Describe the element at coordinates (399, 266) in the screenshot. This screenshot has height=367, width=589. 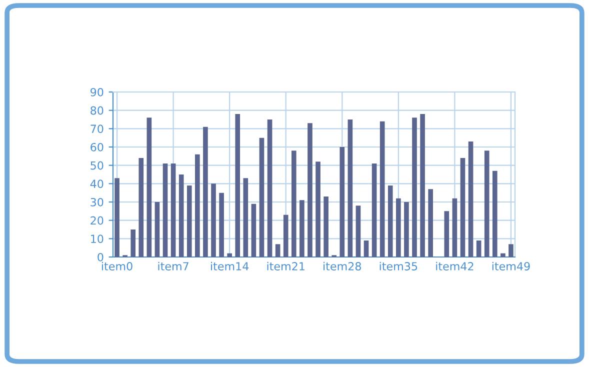
I see `x-tick-label: item35` at that location.